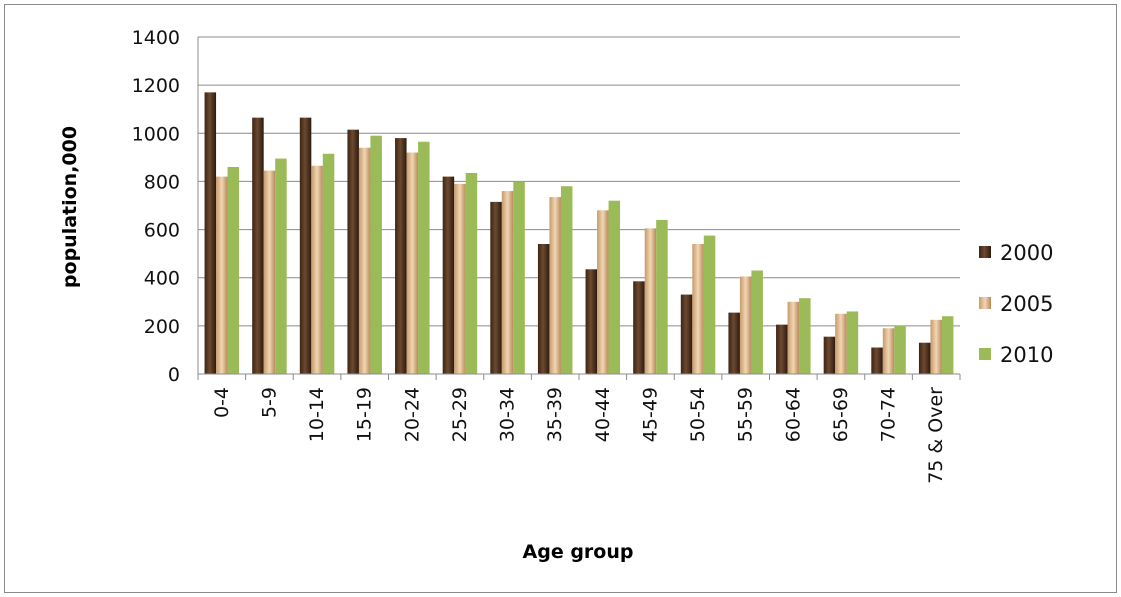 The image size is (1121, 597). Describe the element at coordinates (985, 252) in the screenshot. I see `legend-swatch-2000` at that location.